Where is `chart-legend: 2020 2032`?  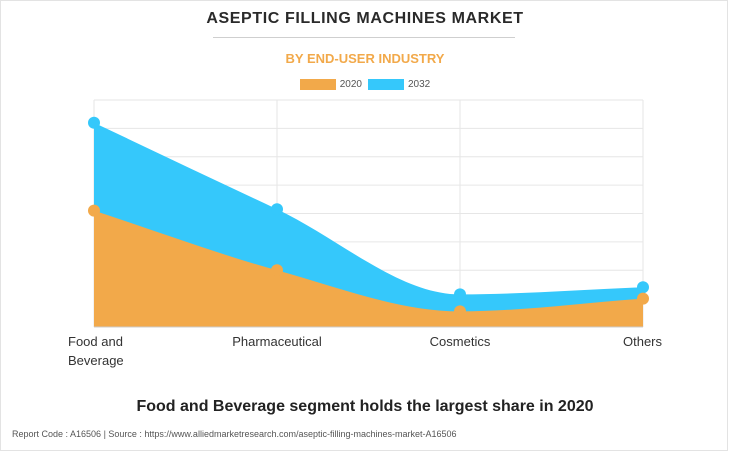
chart-legend: 2020 2032 is located at coordinates (365, 84).